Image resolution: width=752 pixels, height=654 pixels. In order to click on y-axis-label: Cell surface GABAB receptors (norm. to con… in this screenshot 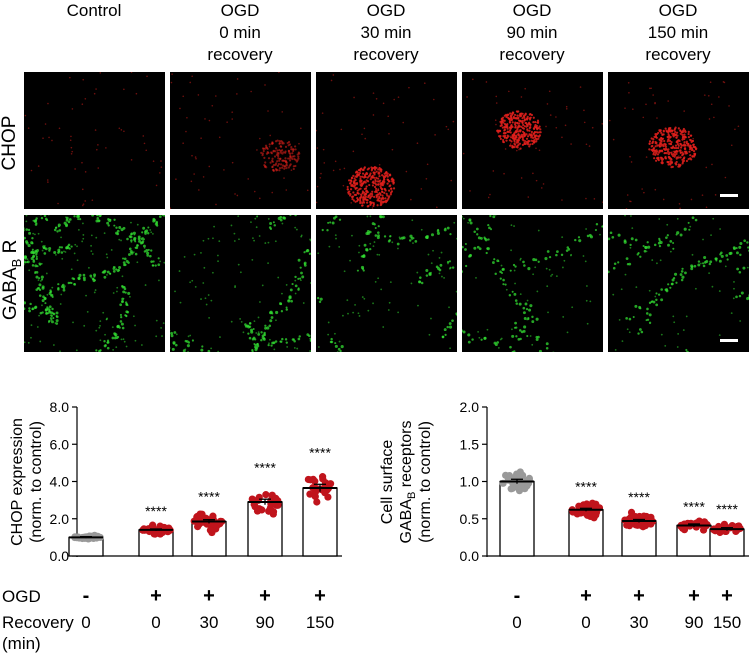, I will do `click(406, 482)`.